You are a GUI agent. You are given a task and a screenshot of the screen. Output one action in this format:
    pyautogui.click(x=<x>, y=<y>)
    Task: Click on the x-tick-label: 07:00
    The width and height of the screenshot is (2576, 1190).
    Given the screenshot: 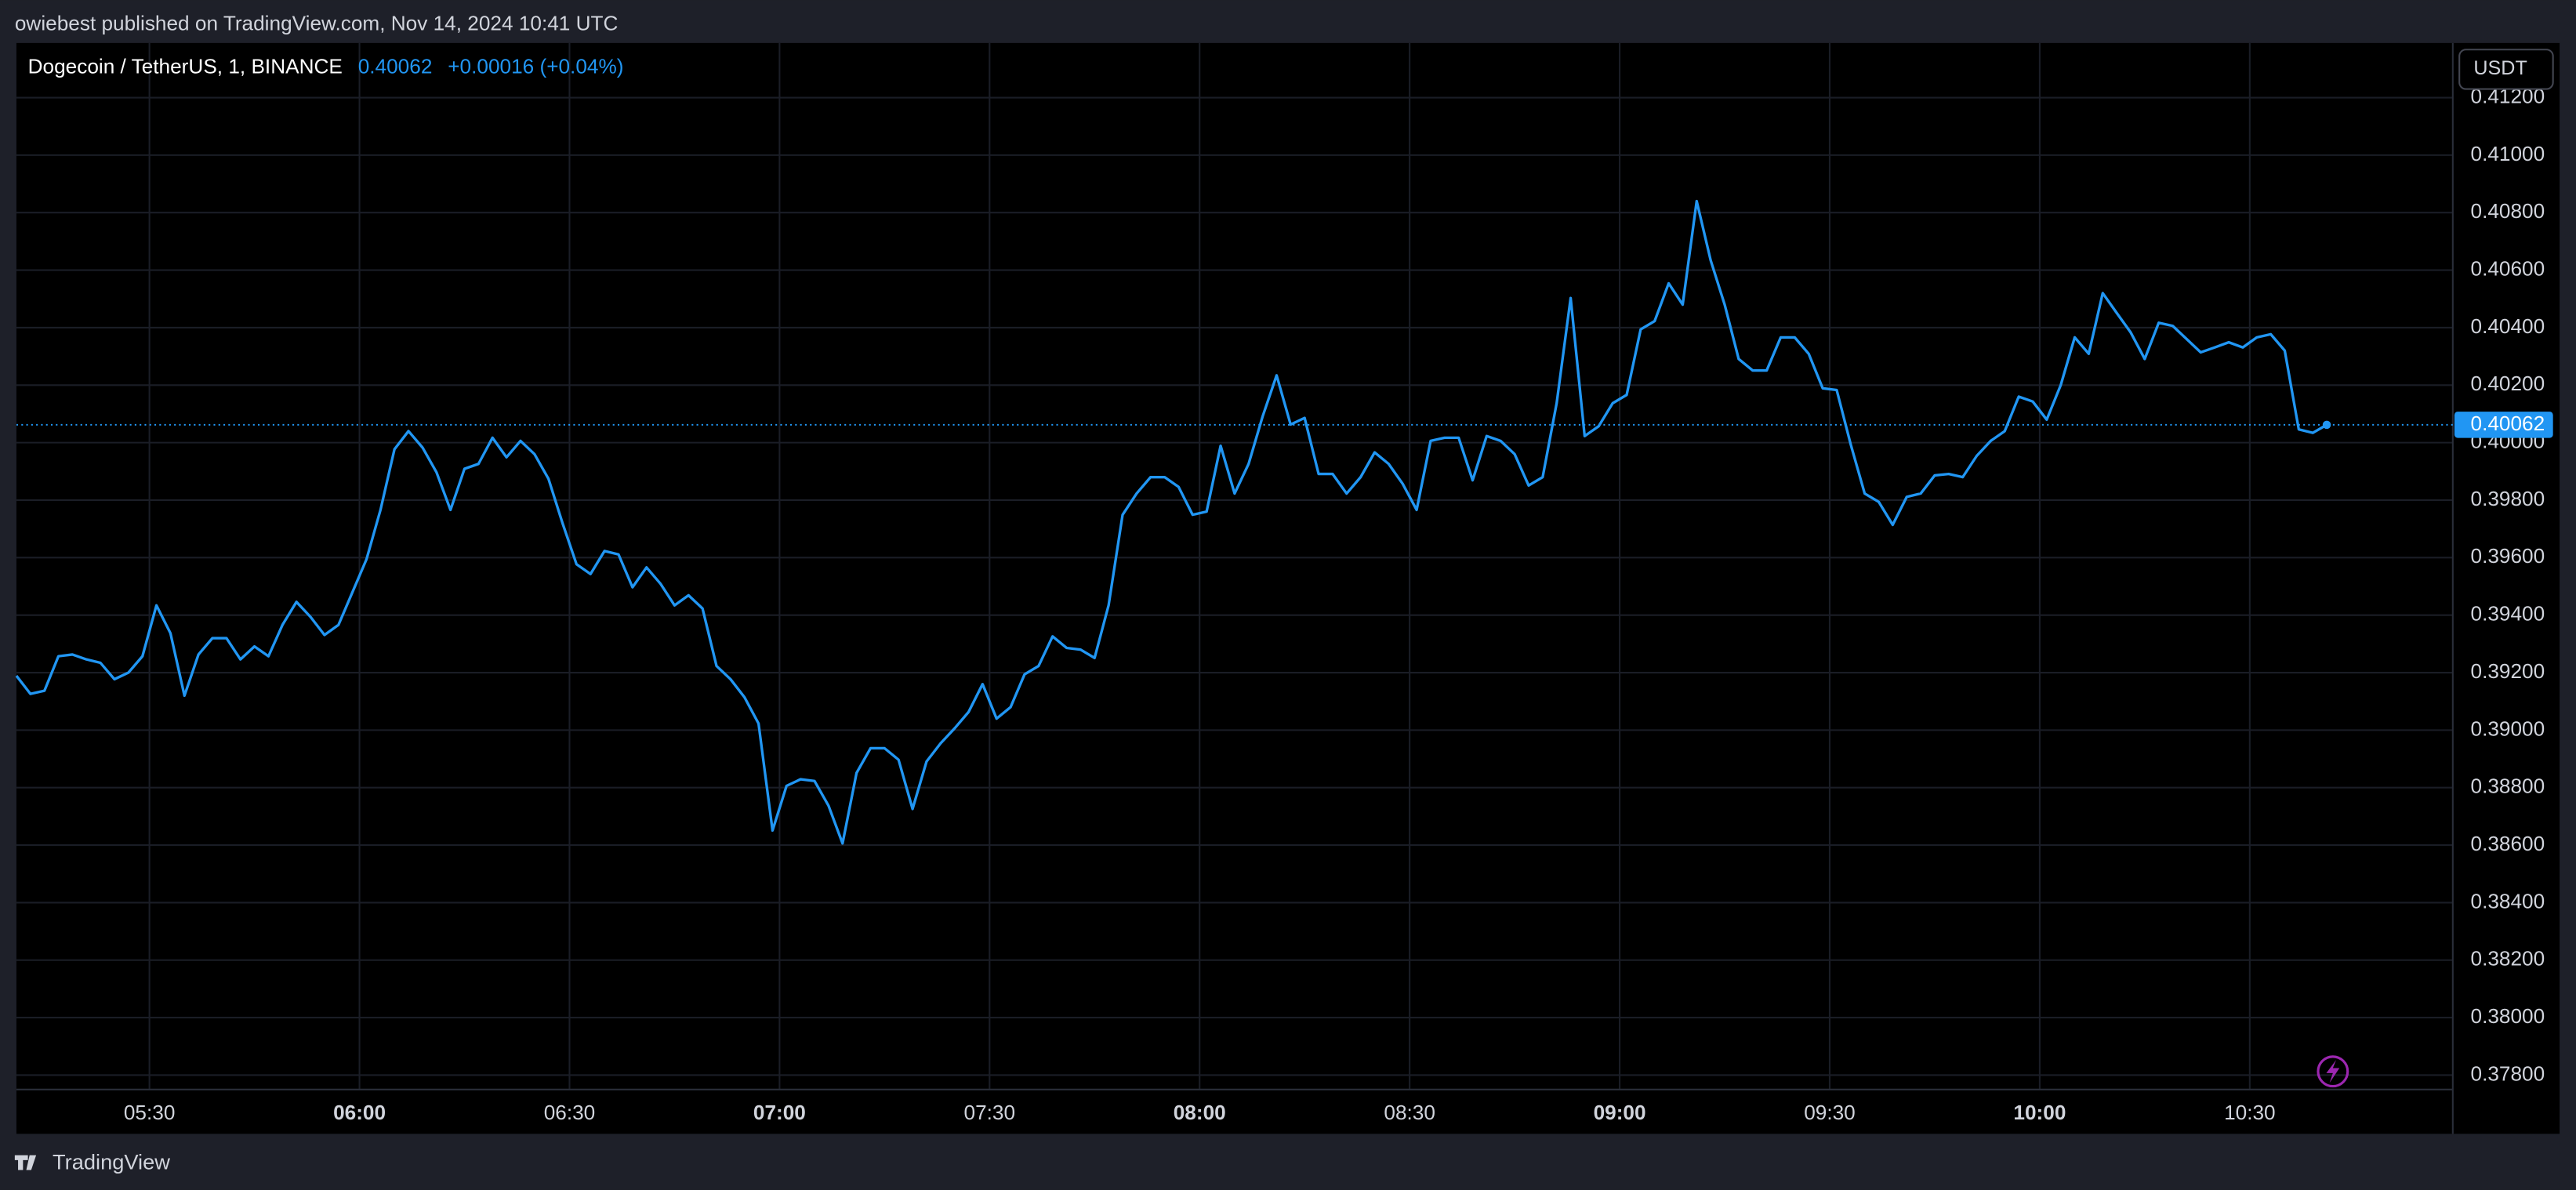 What is the action you would take?
    pyautogui.click(x=779, y=1112)
    